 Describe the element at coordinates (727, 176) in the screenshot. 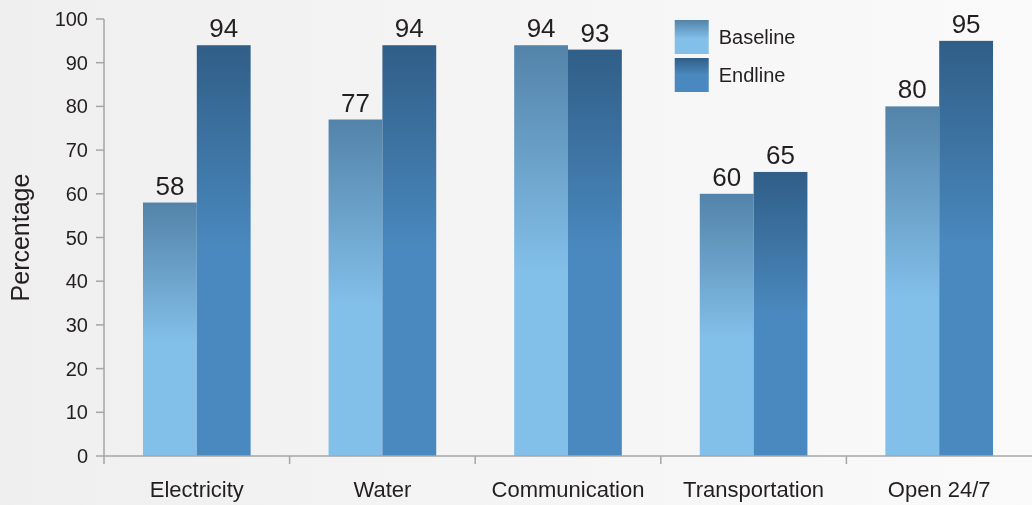

I see `data-label: 60` at that location.